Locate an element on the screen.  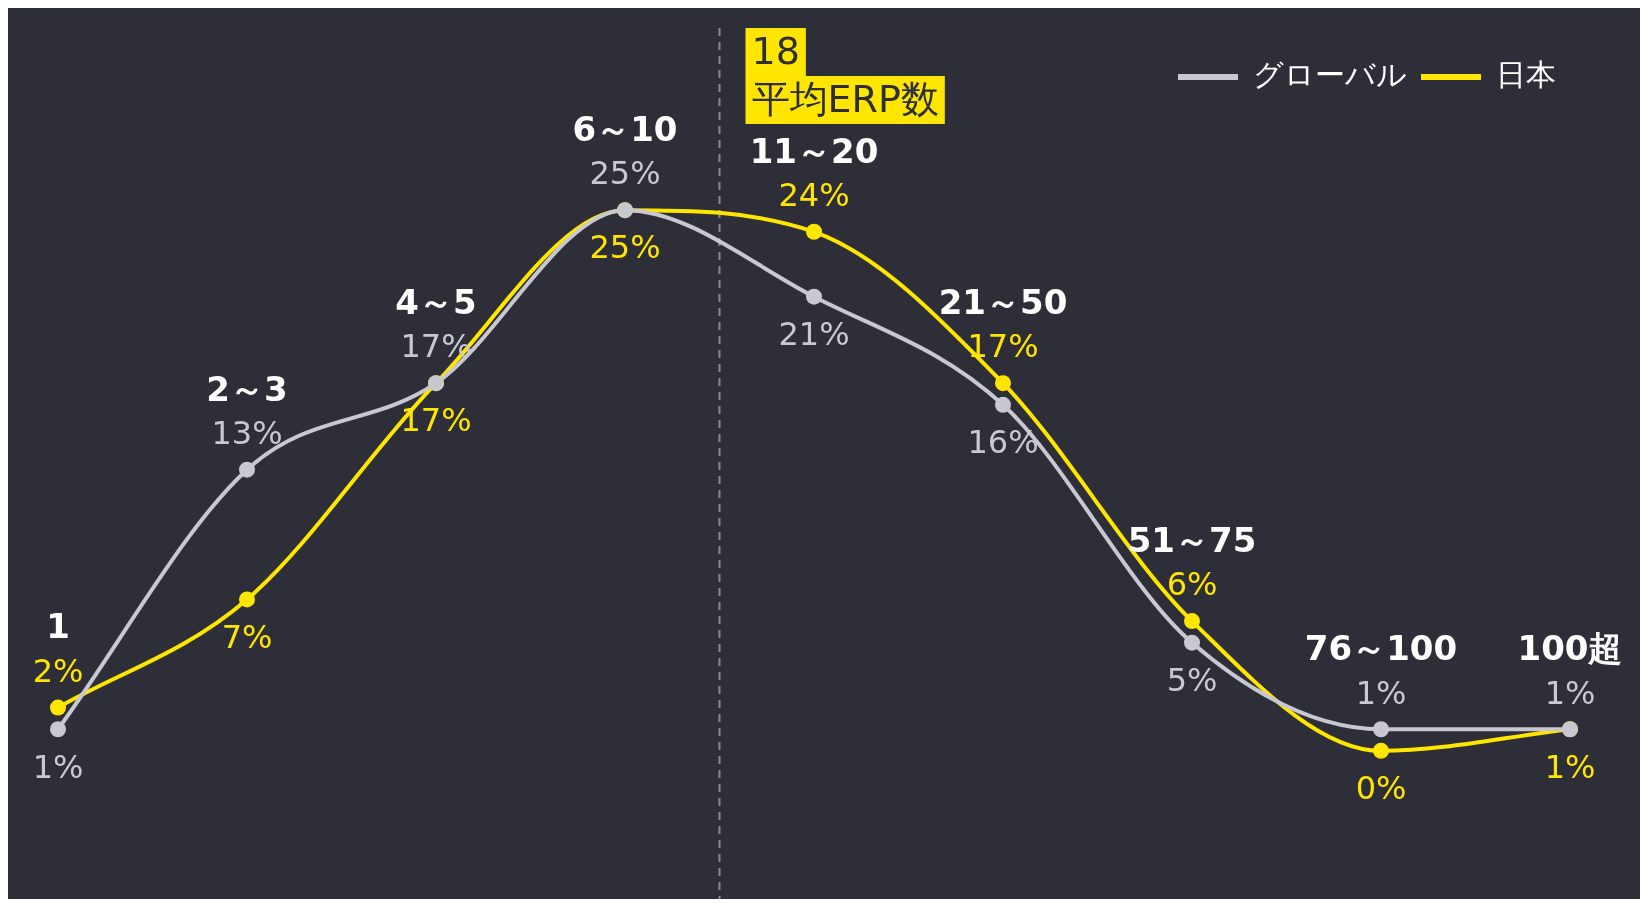
x-tick-label: 21～50 is located at coordinates (1003, 302).